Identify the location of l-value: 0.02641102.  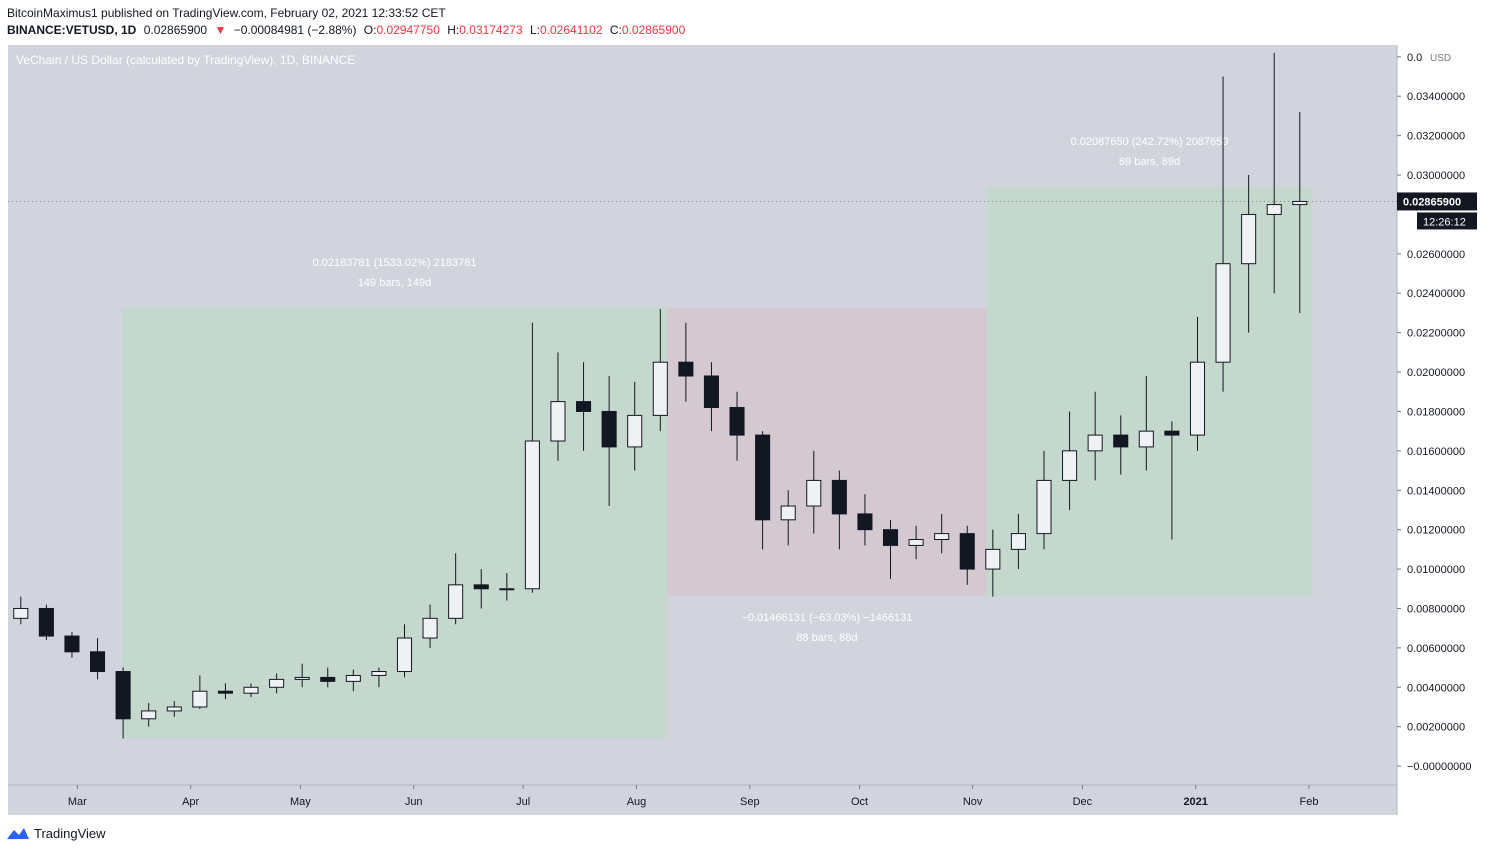
(571, 30).